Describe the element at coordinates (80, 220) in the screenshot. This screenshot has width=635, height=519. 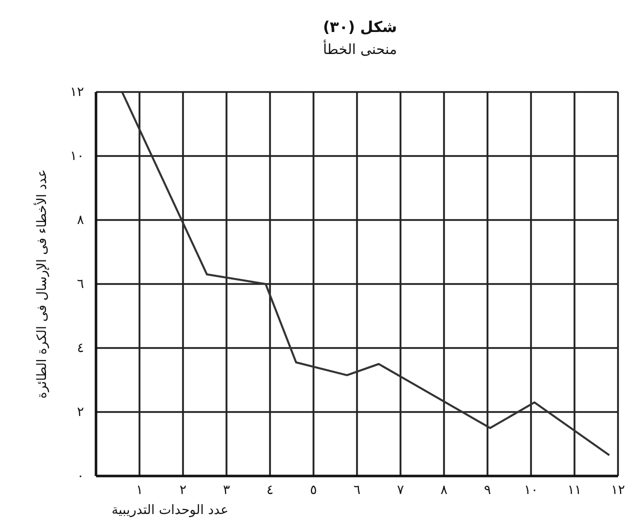
I see `y-tick-label: ٨` at that location.